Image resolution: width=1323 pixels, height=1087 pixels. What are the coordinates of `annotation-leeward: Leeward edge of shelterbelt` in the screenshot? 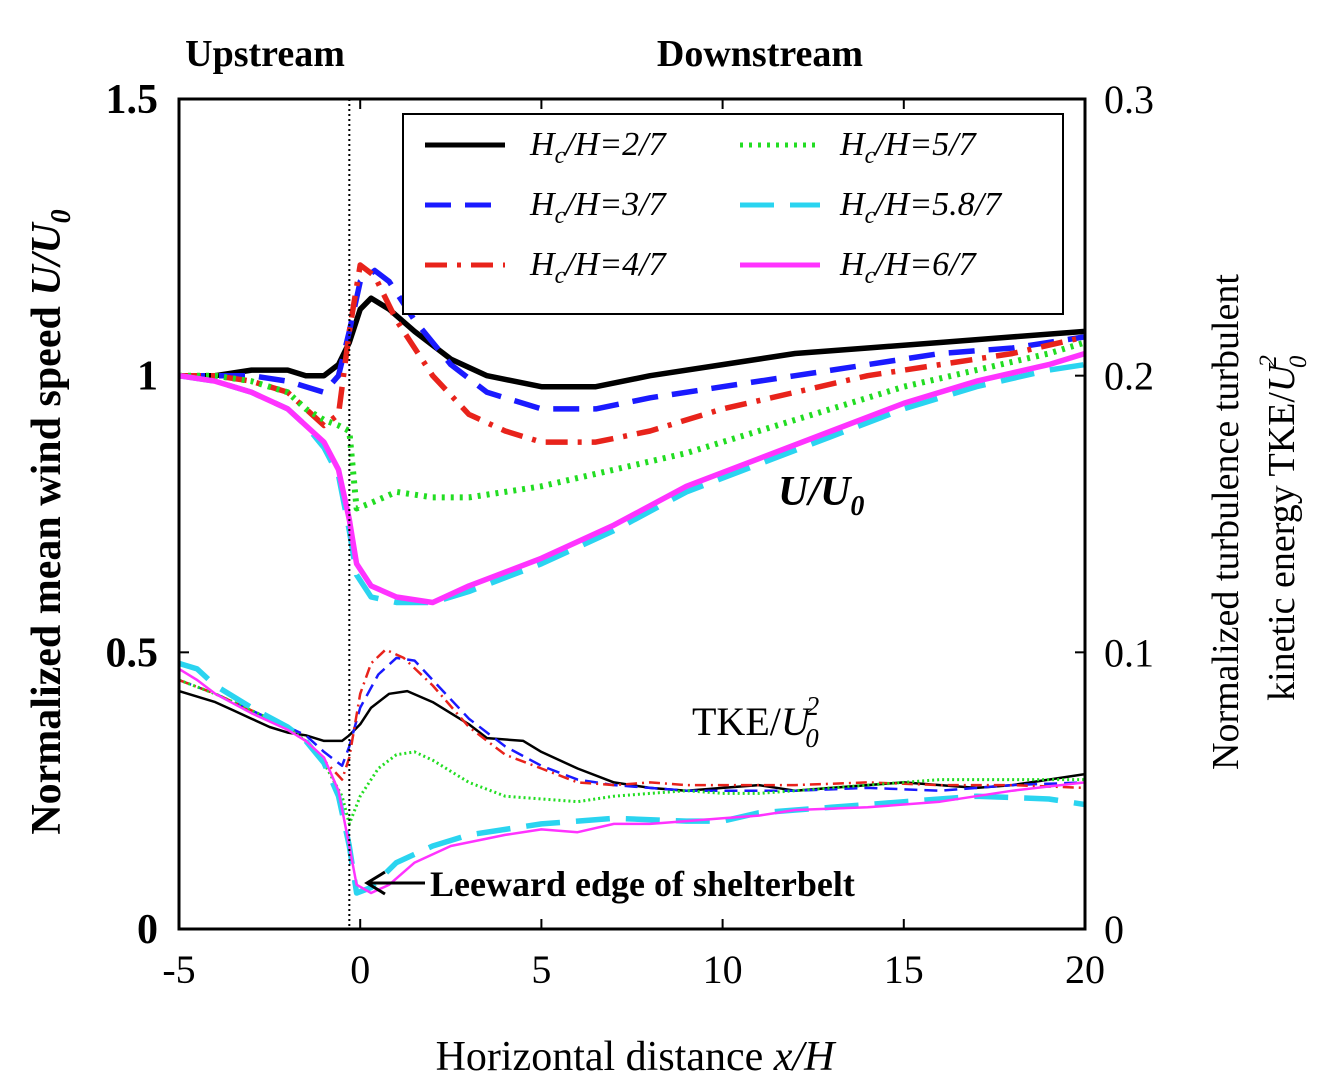 It's located at (642, 884).